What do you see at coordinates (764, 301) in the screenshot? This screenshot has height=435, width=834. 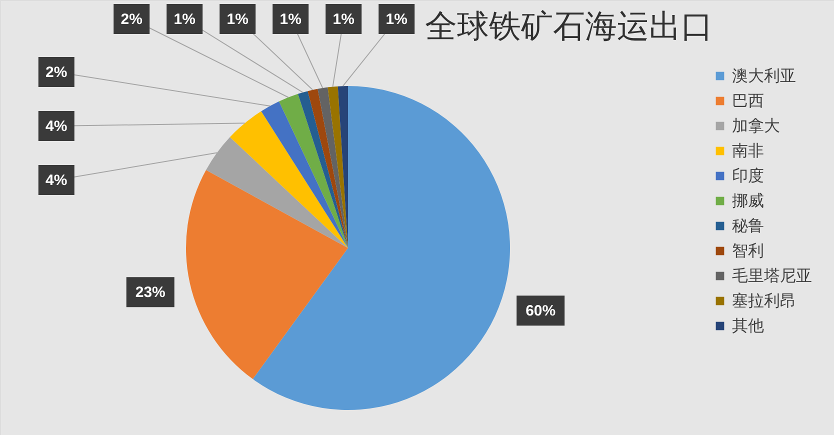 I see `legend-label: 塞拉利昂` at bounding box center [764, 301].